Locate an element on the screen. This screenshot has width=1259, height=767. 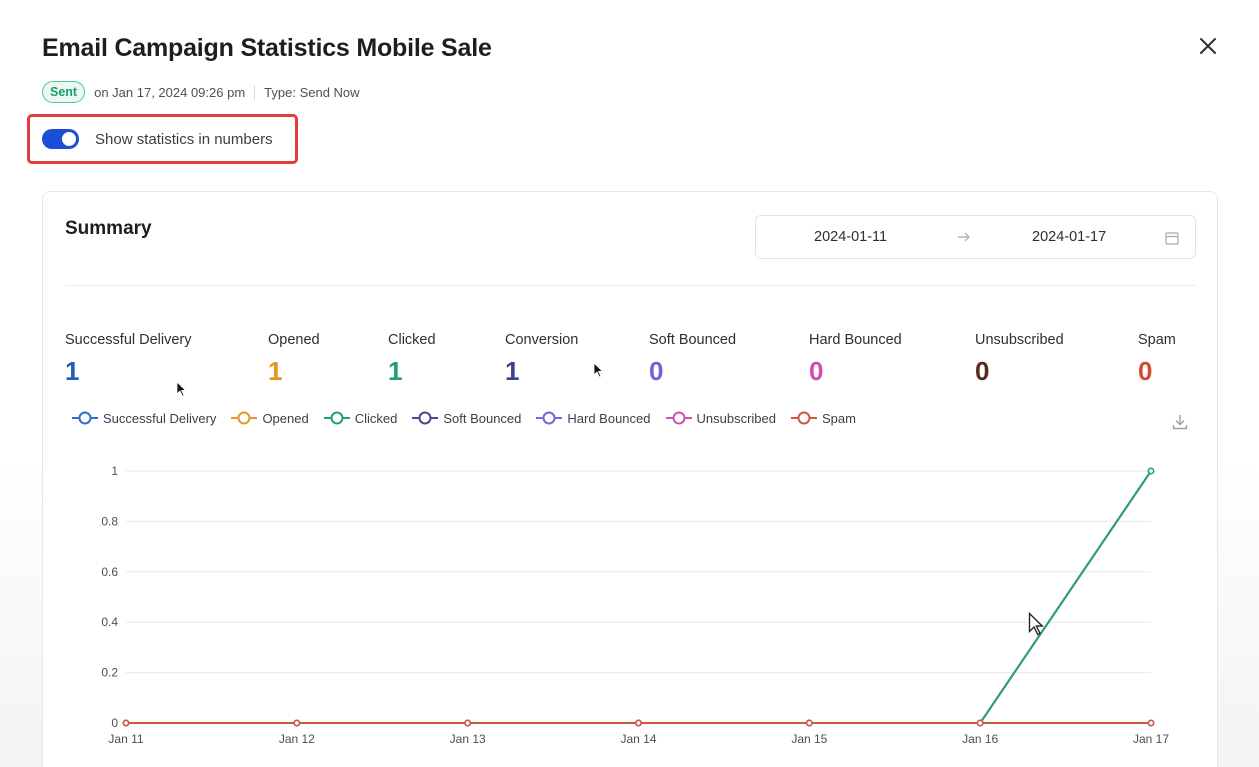
close-button is located at coordinates (1208, 46).